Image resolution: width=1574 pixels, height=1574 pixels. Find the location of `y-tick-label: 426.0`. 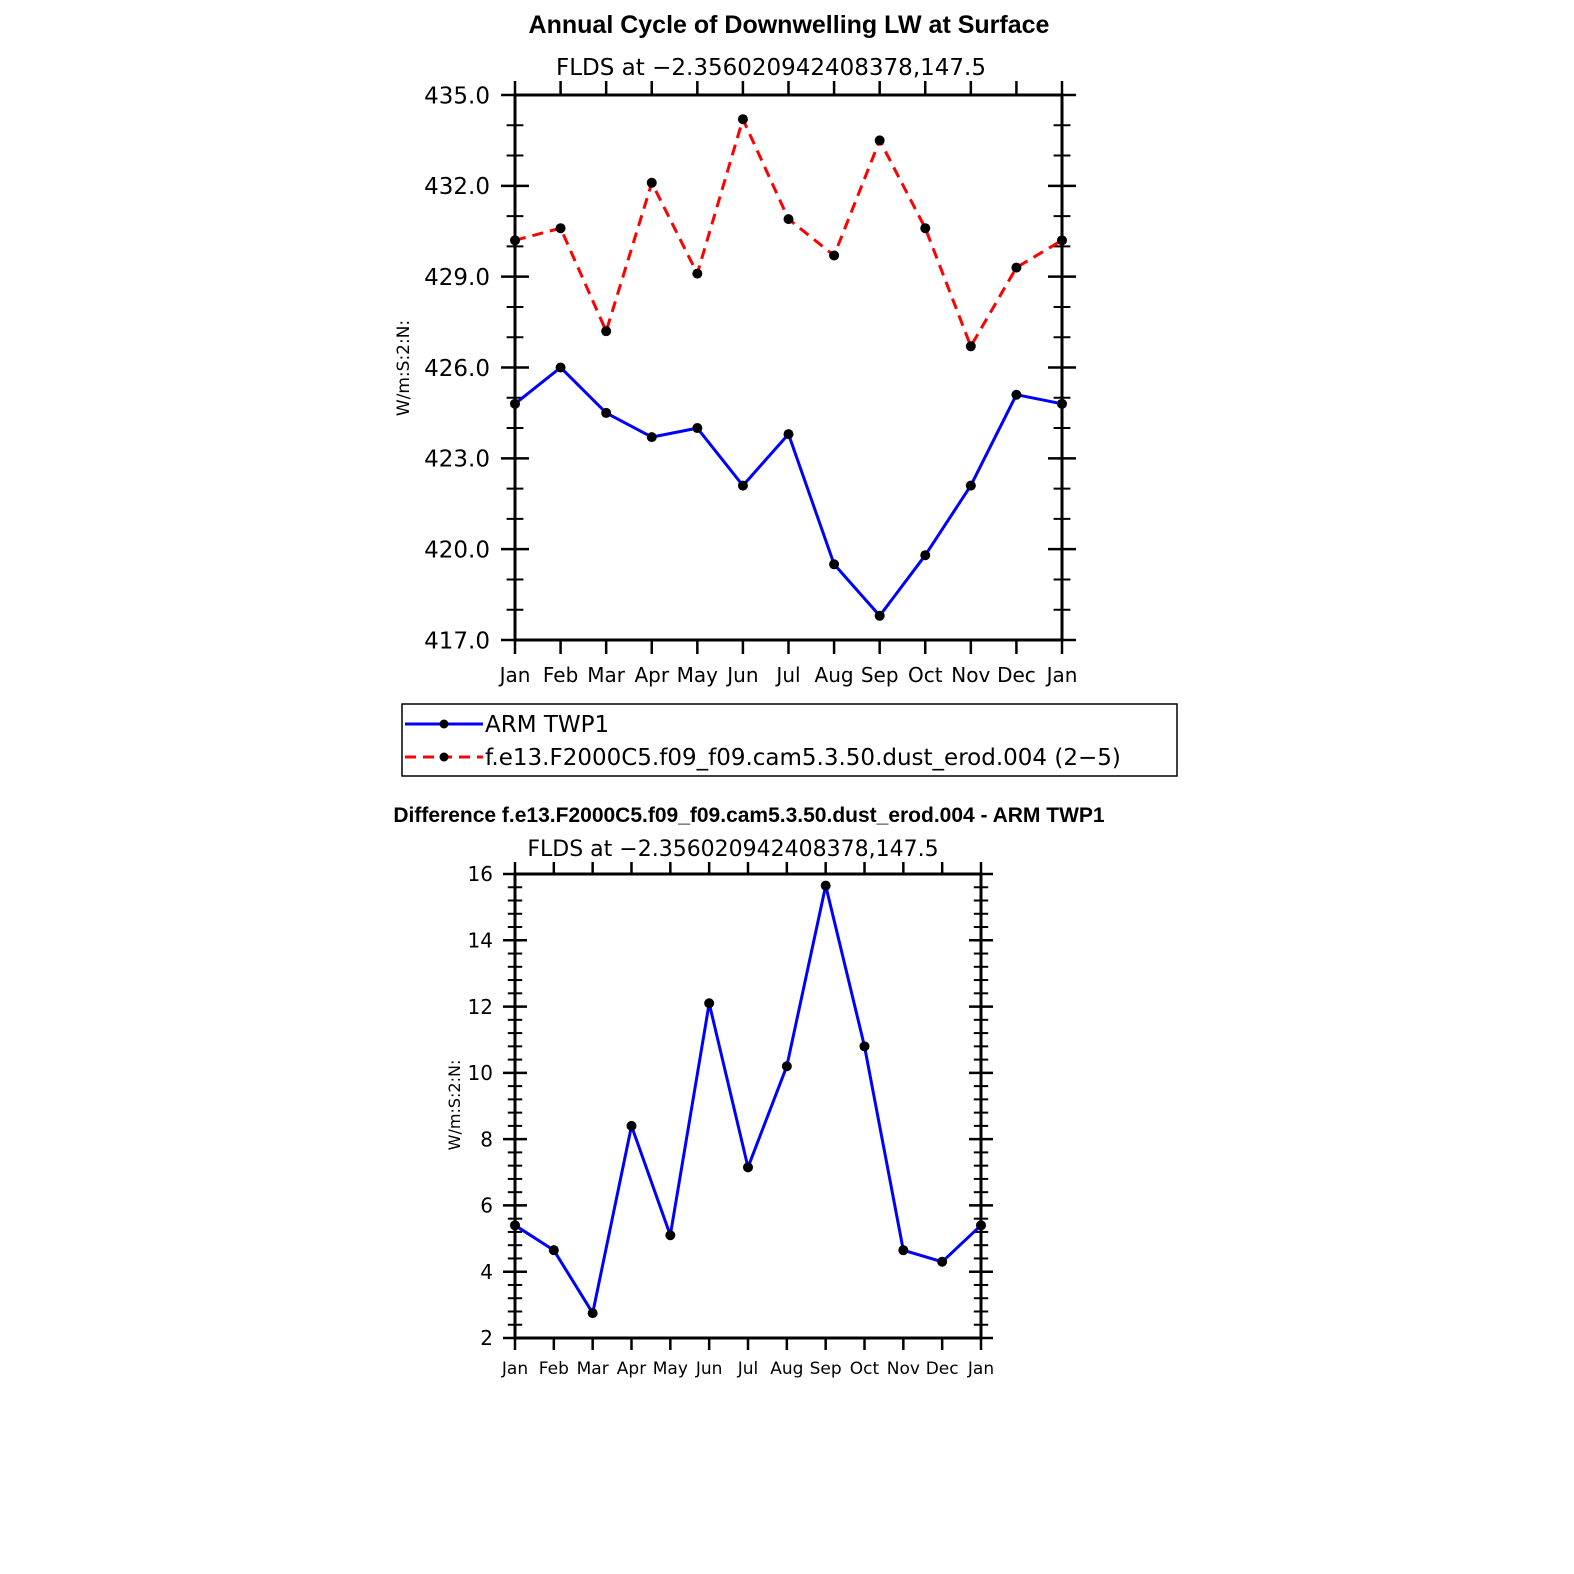

y-tick-label: 426.0 is located at coordinates (457, 369).